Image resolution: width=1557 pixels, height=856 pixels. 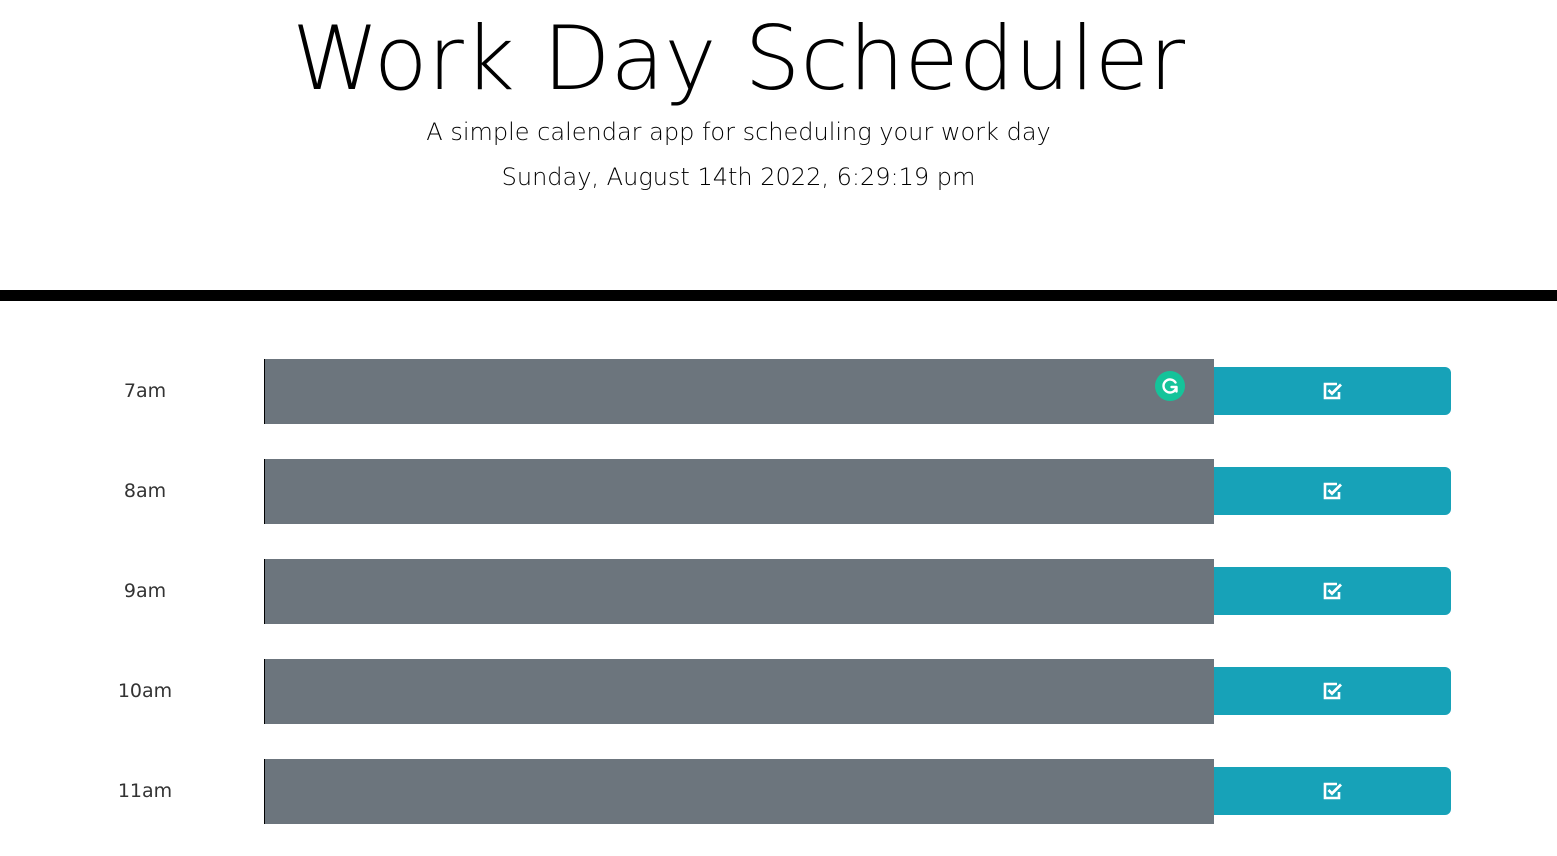 What do you see at coordinates (145, 491) in the screenshot?
I see `hour-label: 8am` at bounding box center [145, 491].